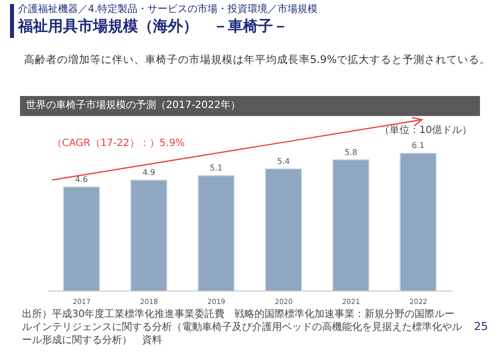 This screenshot has height=353, width=500. What do you see at coordinates (81, 179) in the screenshot?
I see `data-label: 4.6` at bounding box center [81, 179].